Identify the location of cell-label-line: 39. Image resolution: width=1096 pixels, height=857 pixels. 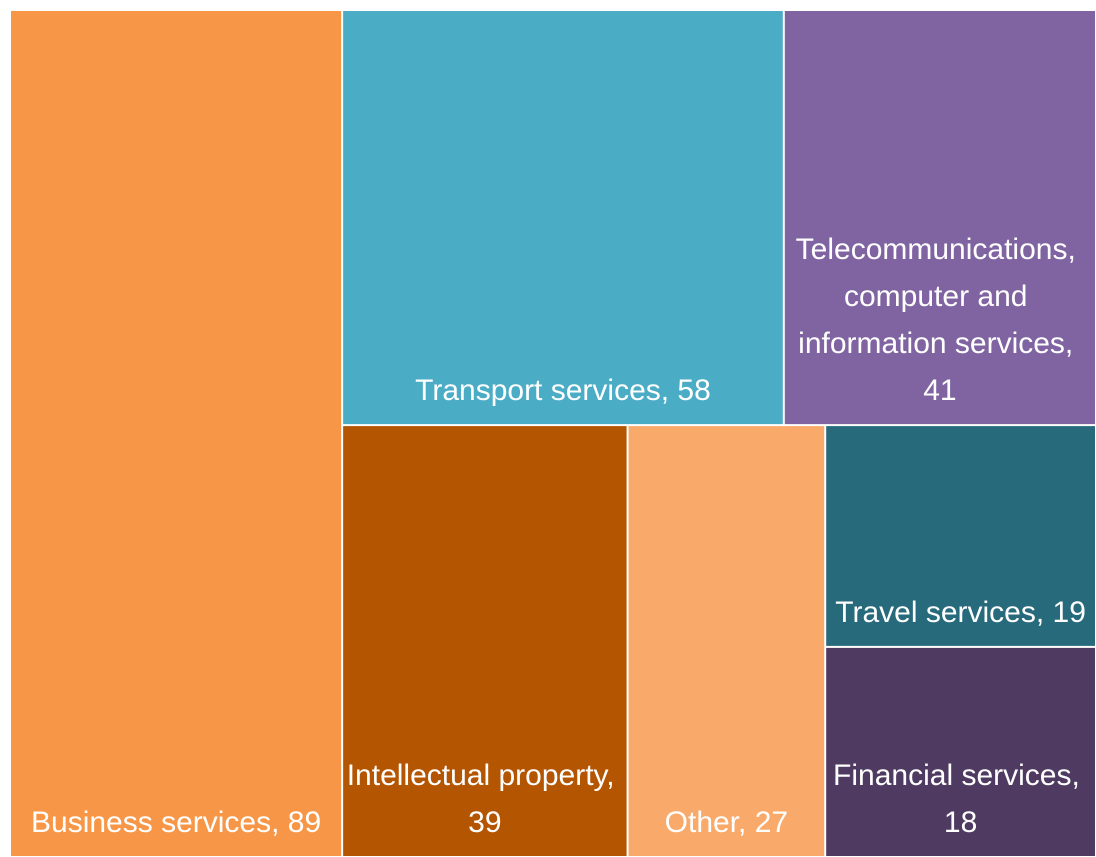
(484, 822).